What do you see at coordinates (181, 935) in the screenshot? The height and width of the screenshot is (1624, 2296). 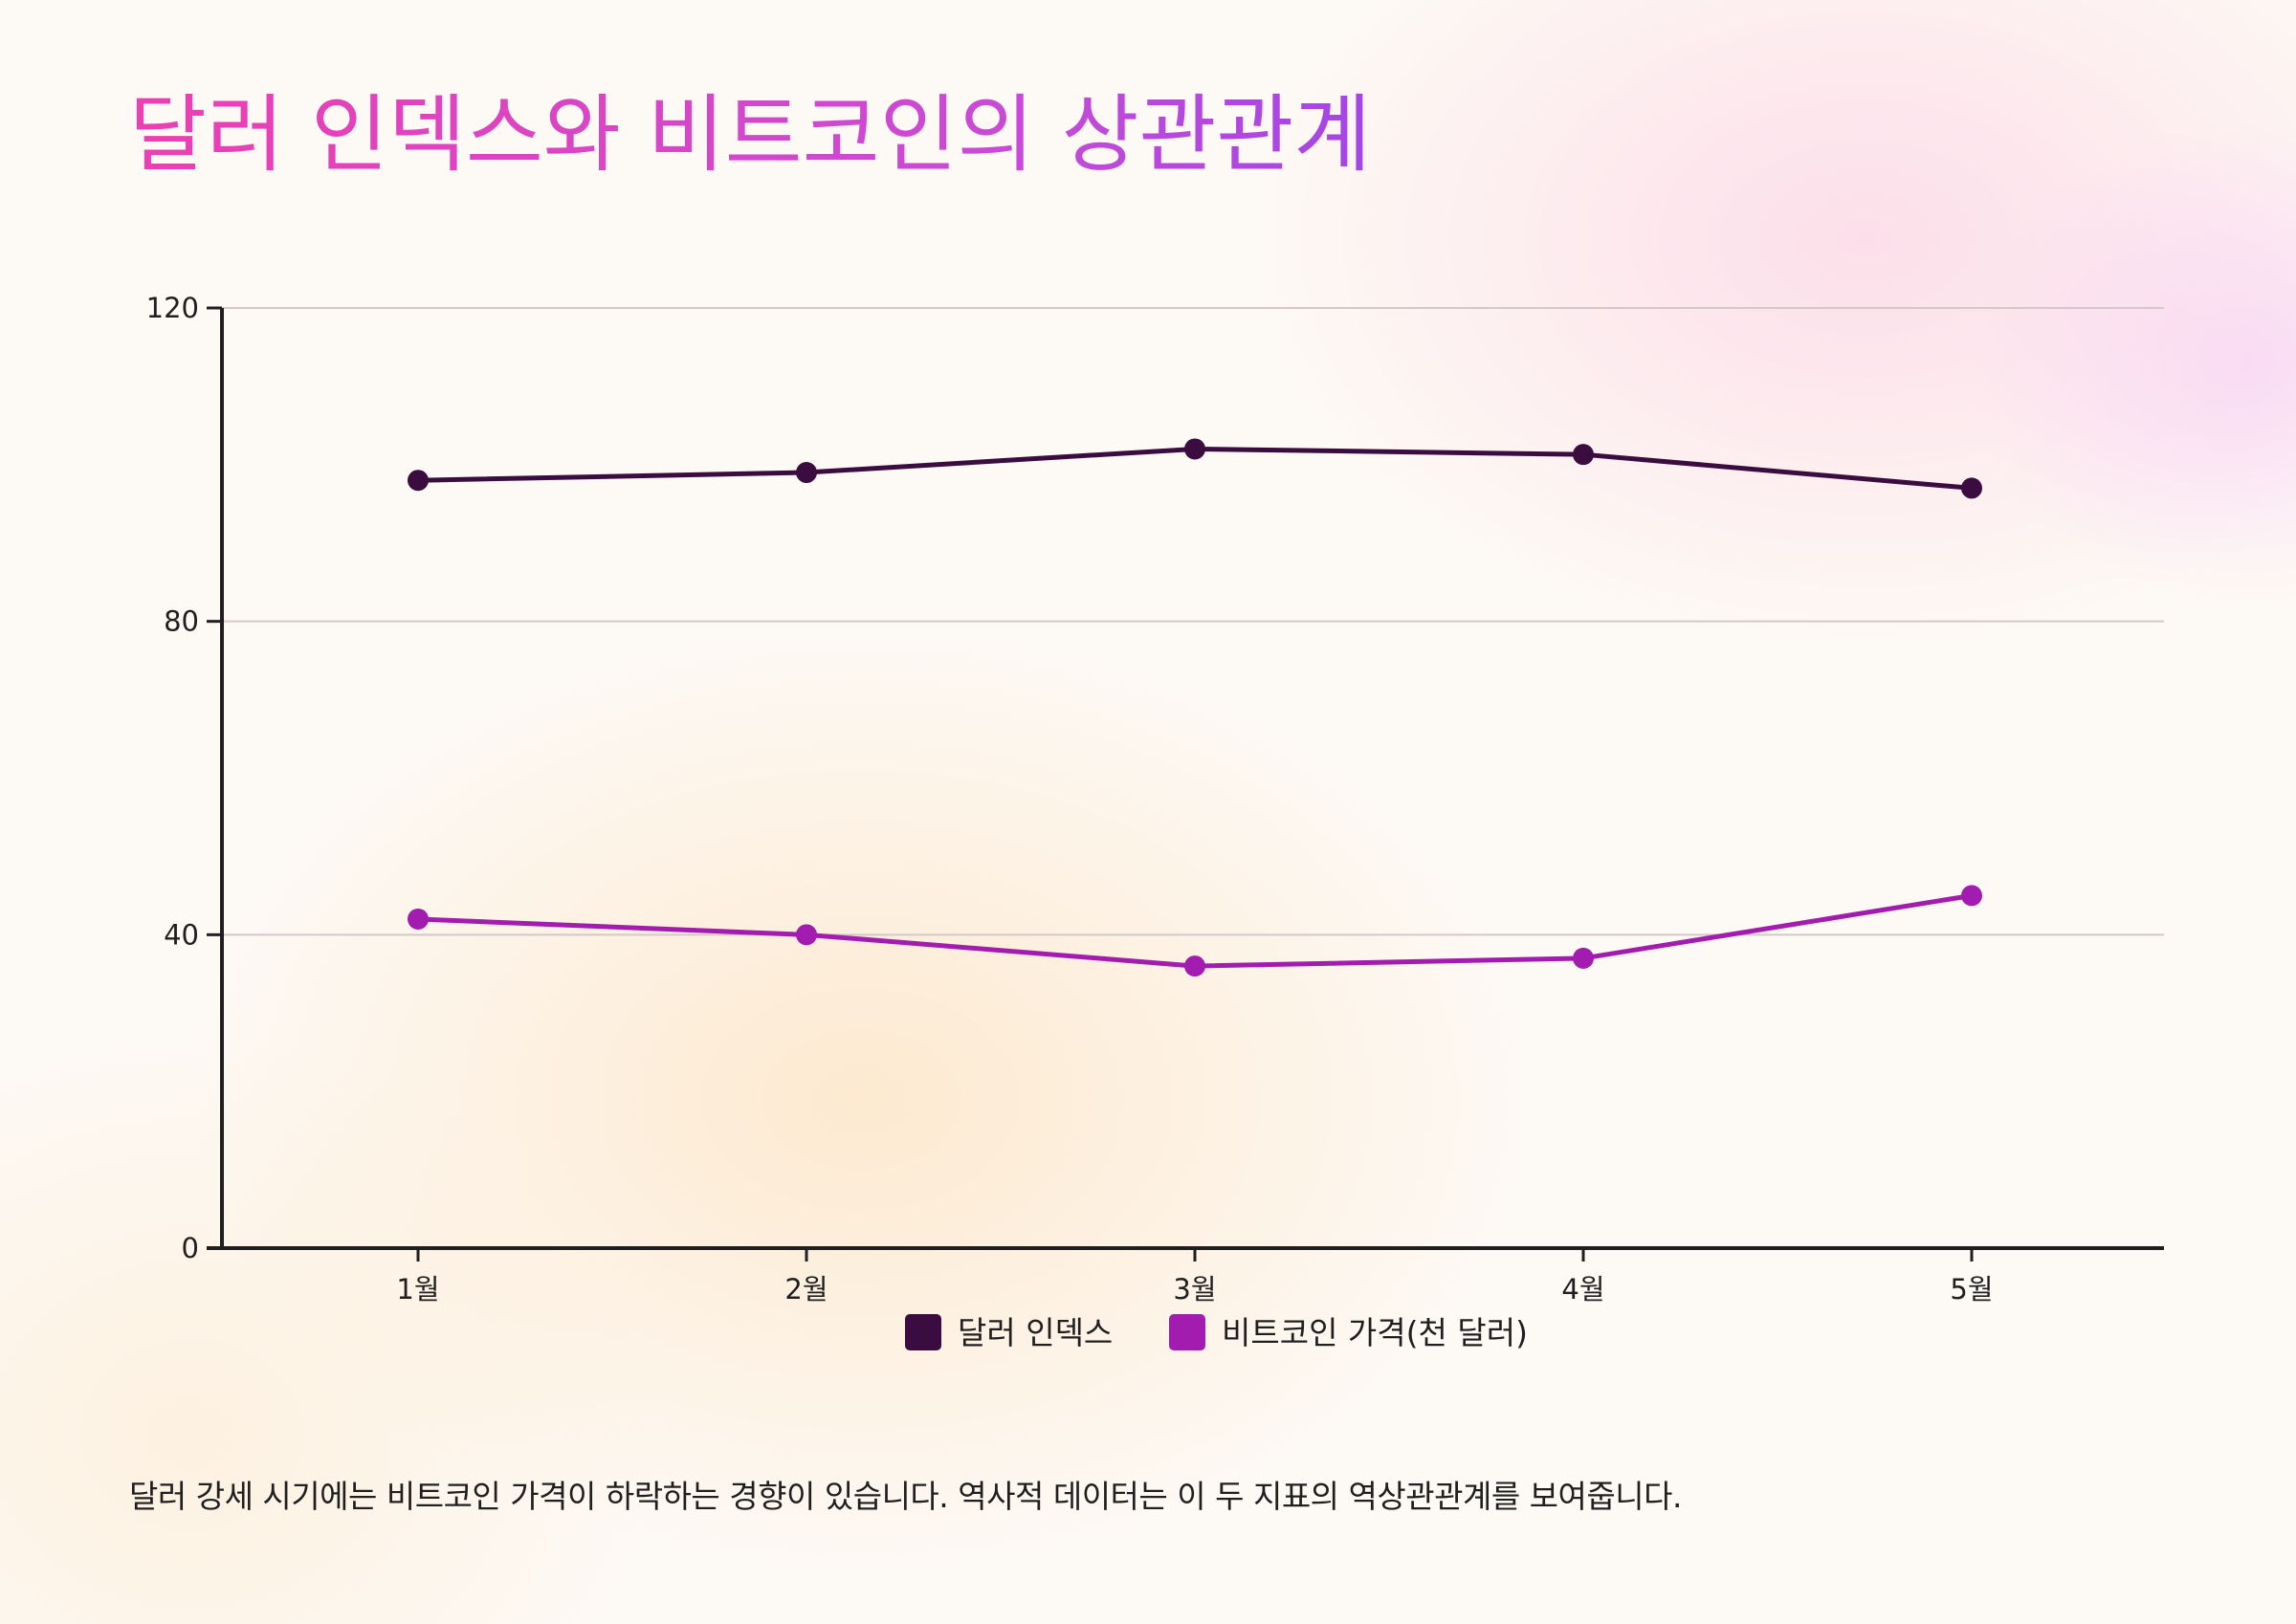 I see `y-tick-label-1: 40` at bounding box center [181, 935].